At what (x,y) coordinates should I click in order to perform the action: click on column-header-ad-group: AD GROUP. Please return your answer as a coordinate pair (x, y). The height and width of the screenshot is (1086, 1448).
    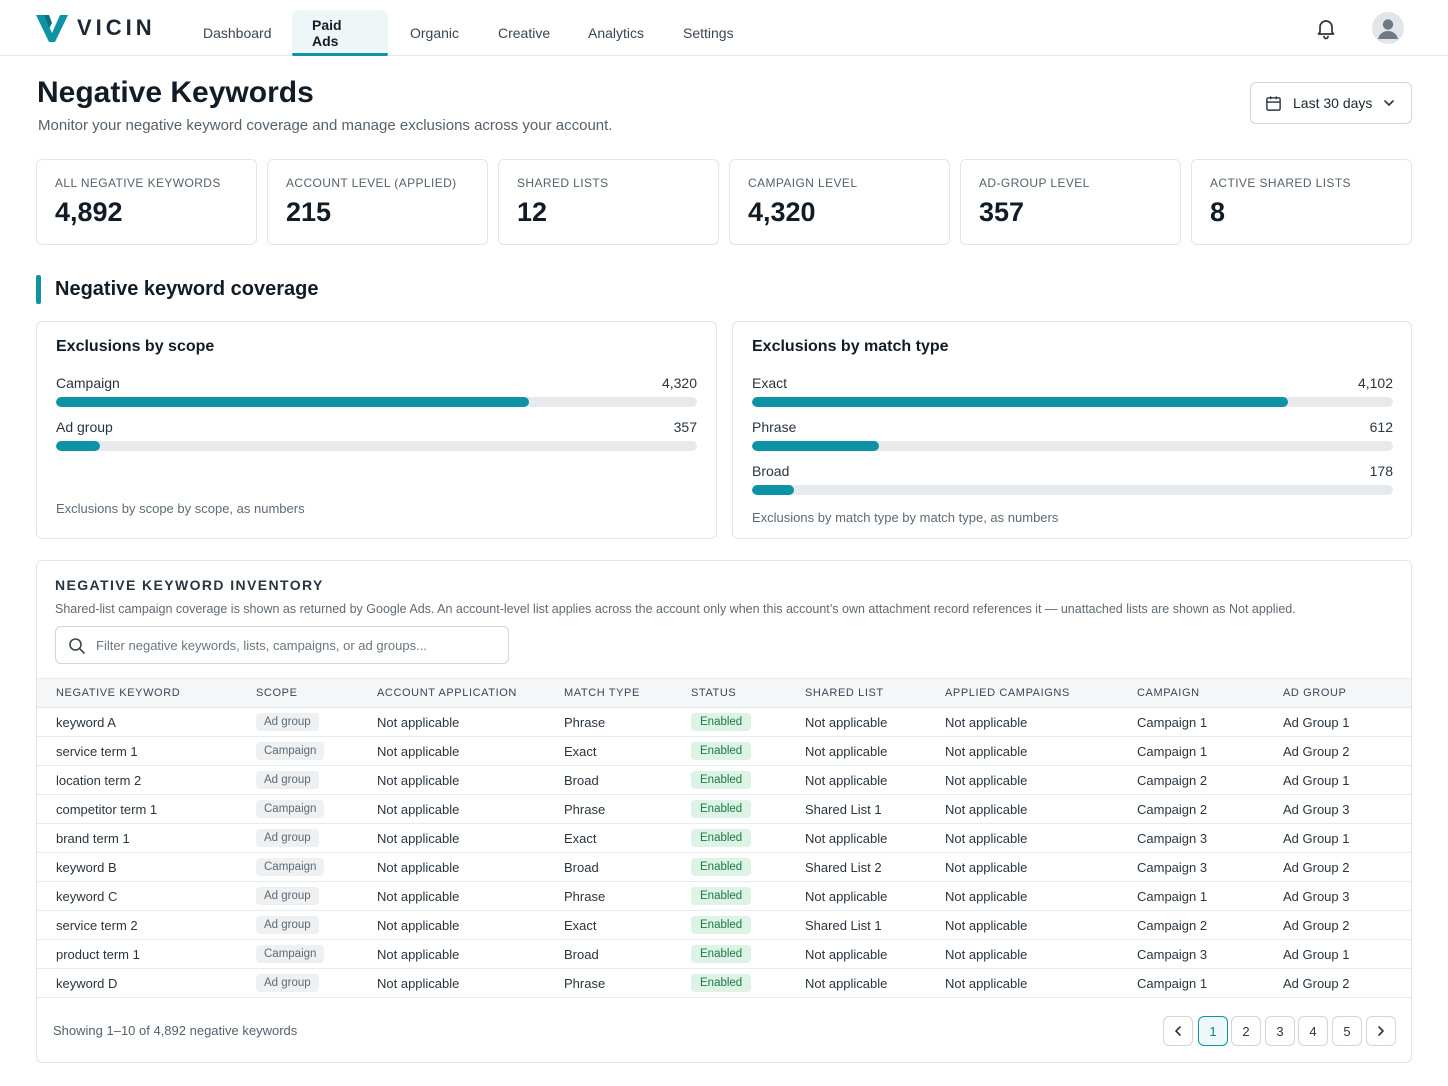
    Looking at the image, I should click on (1337, 693).